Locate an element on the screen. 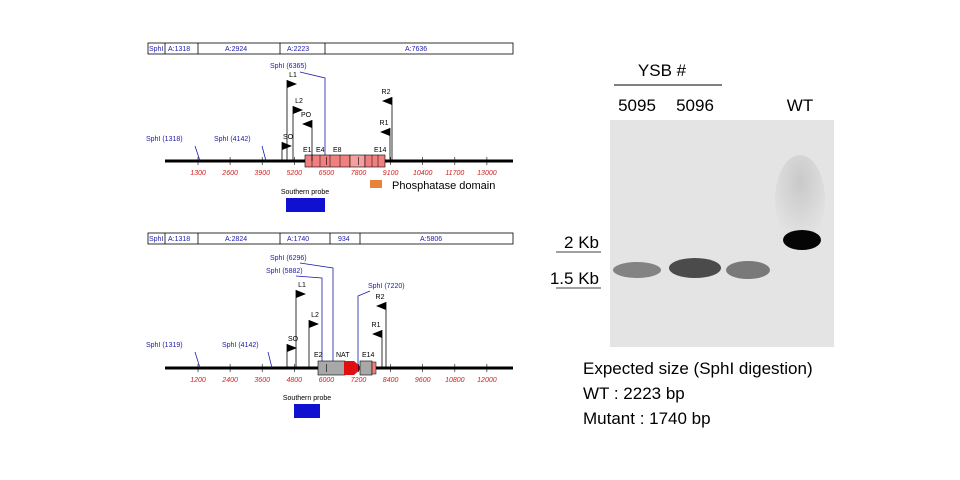  fragment-label: A:2223 is located at coordinates (298, 49).